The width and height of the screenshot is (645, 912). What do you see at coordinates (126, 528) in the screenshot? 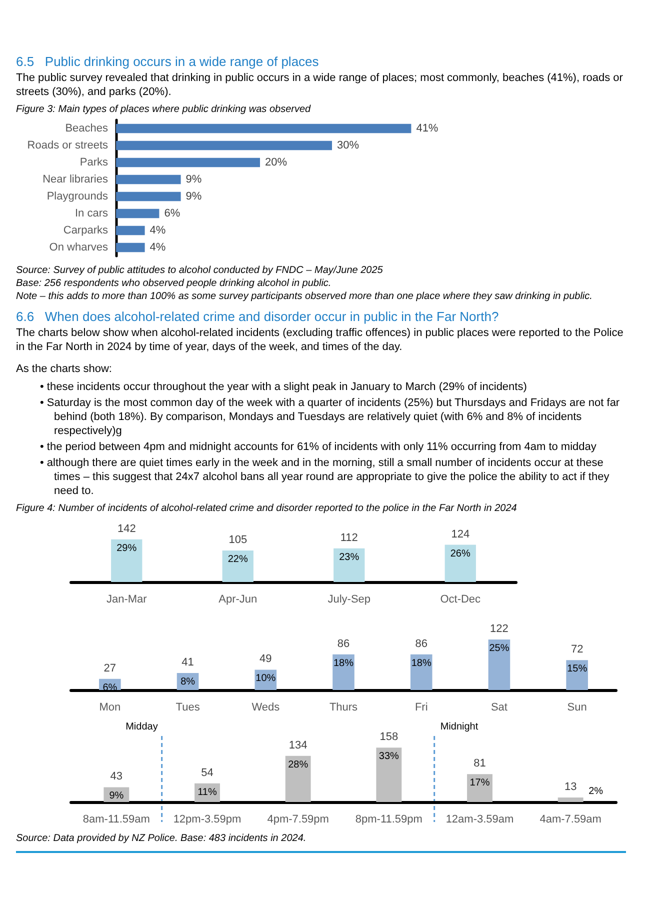
I see `data-label: 142` at bounding box center [126, 528].